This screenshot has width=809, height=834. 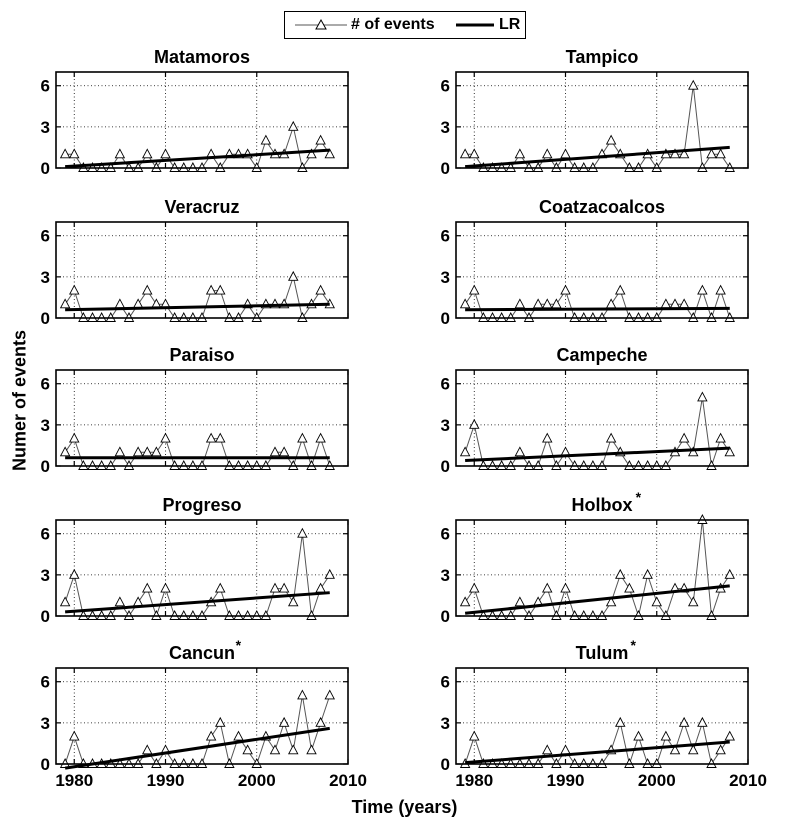 I want to click on subplot-veracruz: Veracruz 0 3 6, so click(x=195, y=262).